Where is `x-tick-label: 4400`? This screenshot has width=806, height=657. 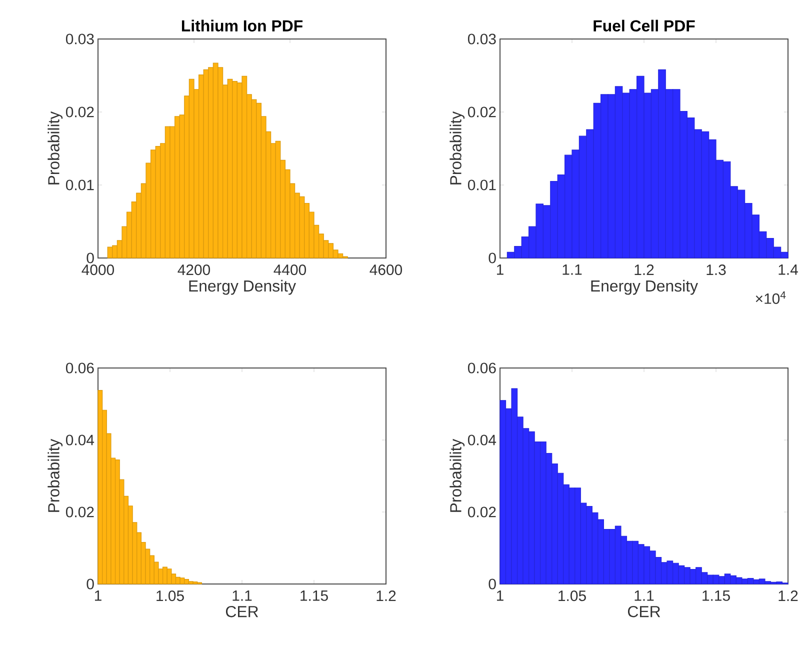 x-tick-label: 4400 is located at coordinates (290, 270).